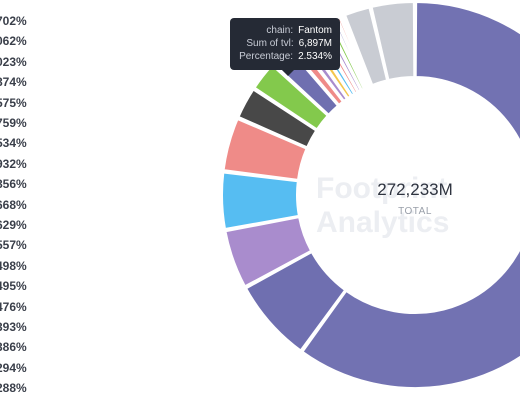 Image resolution: width=520 pixels, height=400 pixels. What do you see at coordinates (280, 30) in the screenshot?
I see `tooltip-chain-label: chain:` at bounding box center [280, 30].